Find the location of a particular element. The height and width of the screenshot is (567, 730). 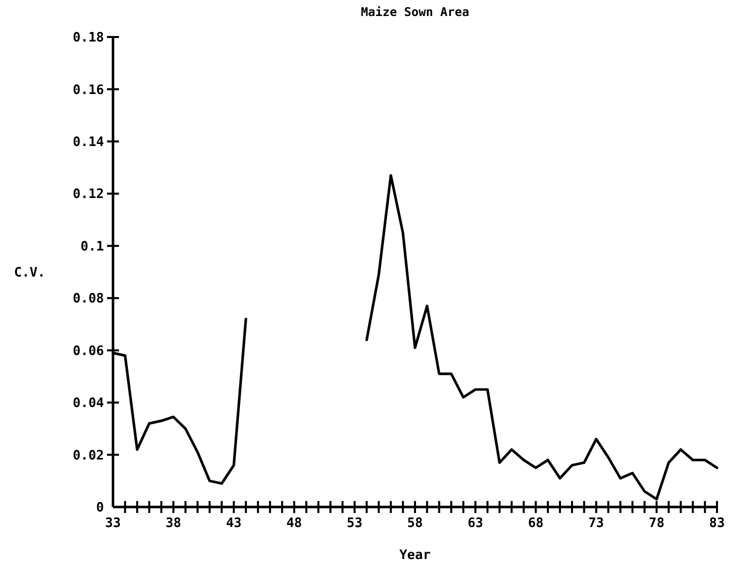

x-tick-label: 48 is located at coordinates (294, 523).